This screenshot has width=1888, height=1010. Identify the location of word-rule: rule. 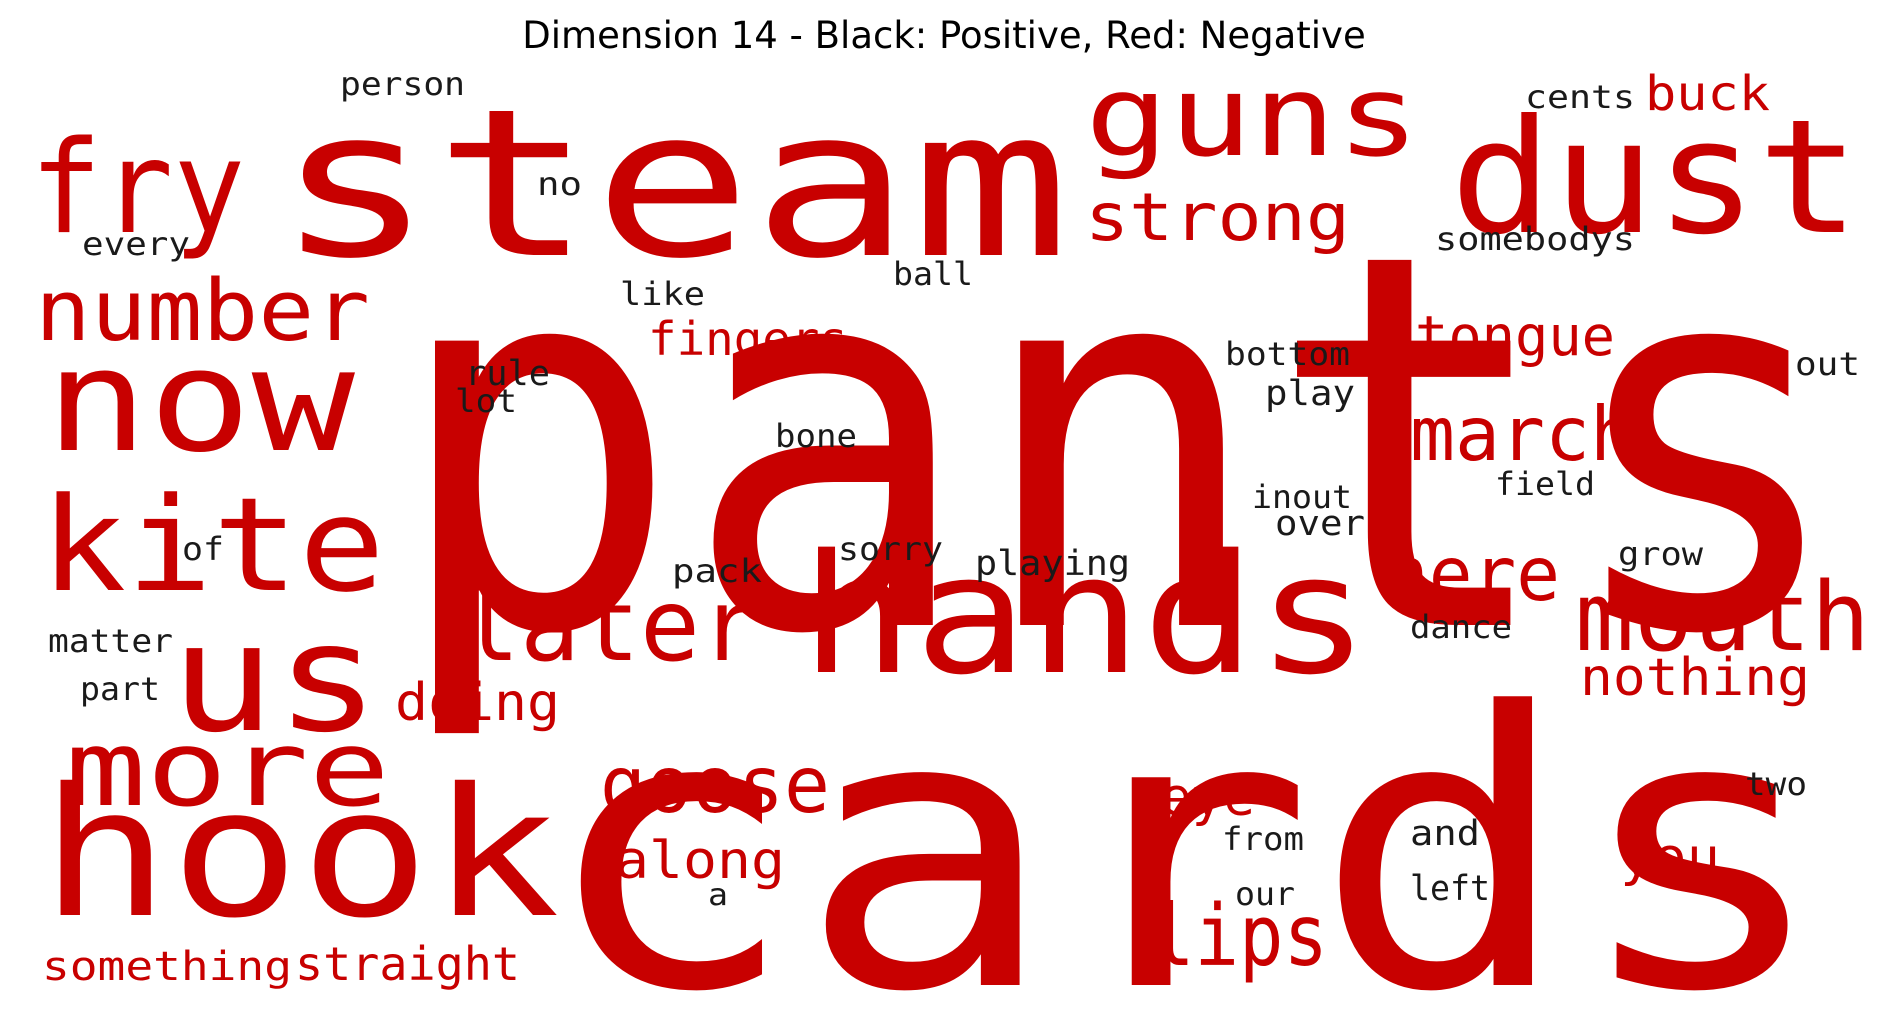
(507, 374).